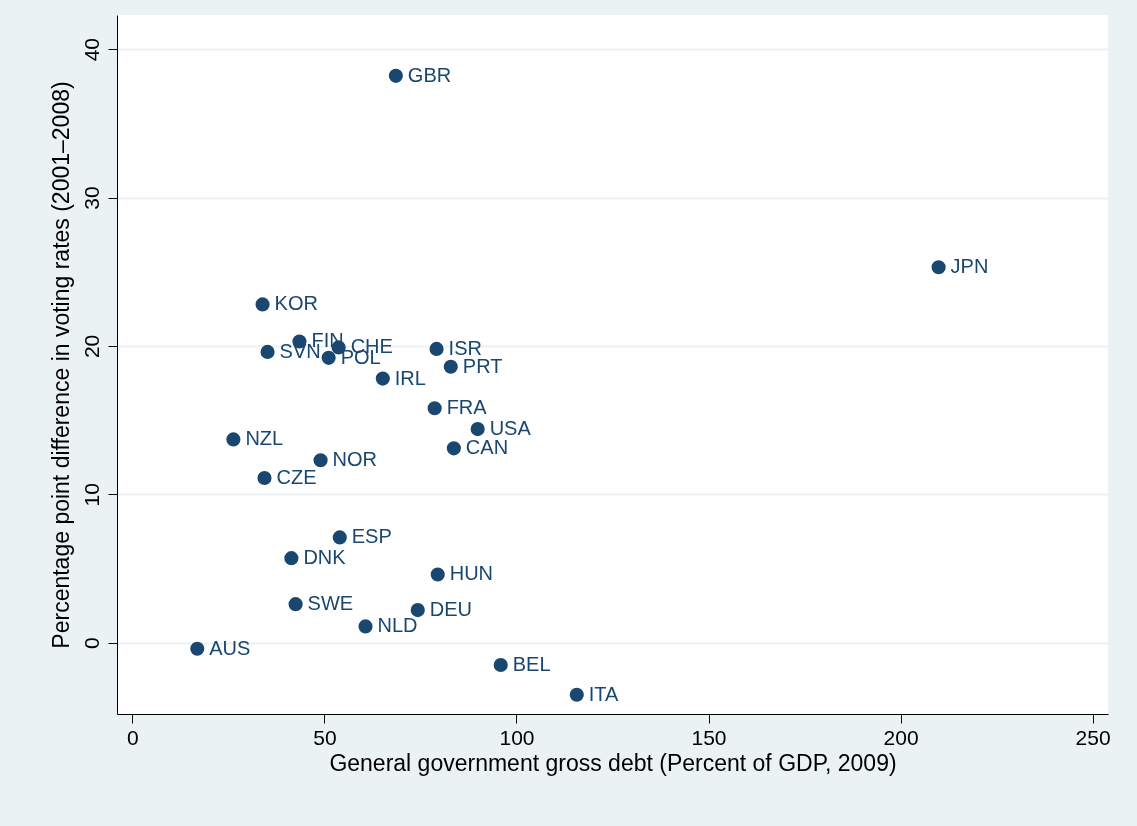 The height and width of the screenshot is (826, 1137). I want to click on annotation: NOR, so click(355, 459).